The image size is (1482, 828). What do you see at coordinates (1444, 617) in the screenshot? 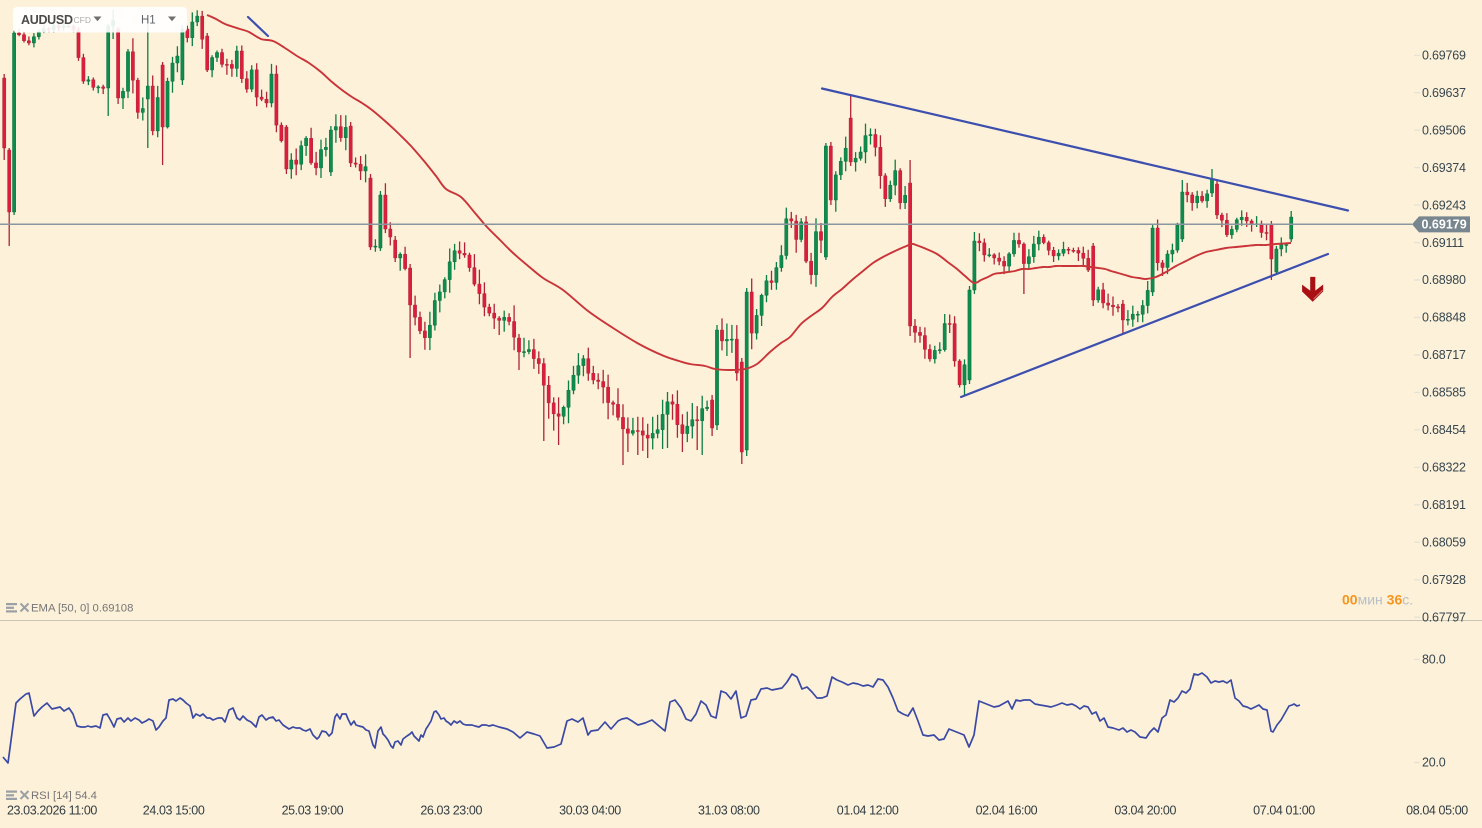
I see `svg-text: 0.67797` at bounding box center [1444, 617].